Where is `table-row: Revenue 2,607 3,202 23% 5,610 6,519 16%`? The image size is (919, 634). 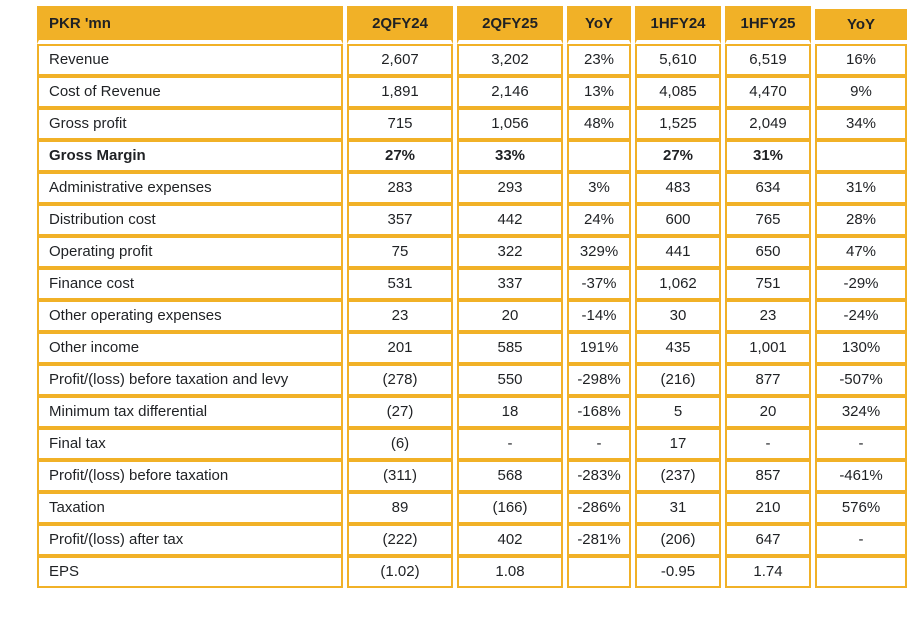
table-row: Revenue 2,607 3,202 23% 5,610 6,519 16% is located at coordinates (472, 60).